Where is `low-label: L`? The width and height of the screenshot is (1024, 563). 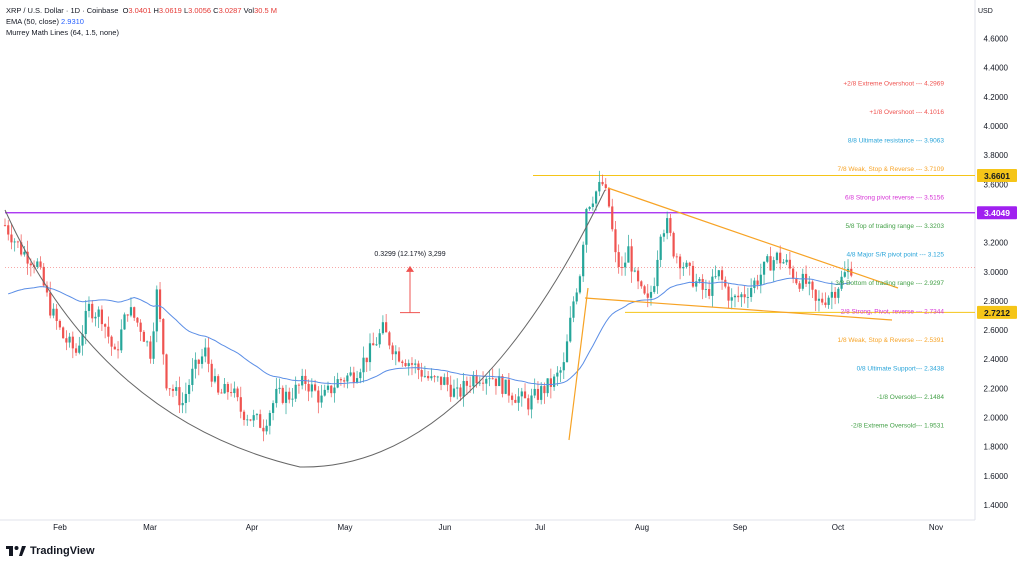 low-label: L is located at coordinates (186, 10).